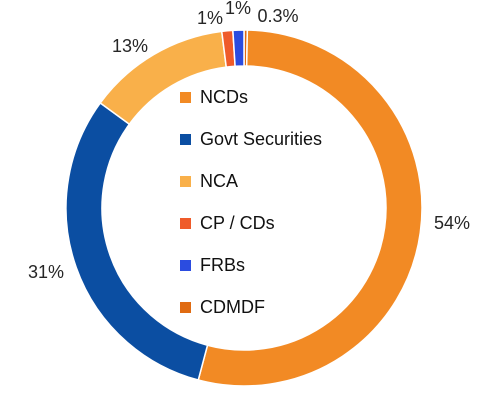 The image size is (478, 402). I want to click on label-cdmdf: 0.3%, so click(277, 16).